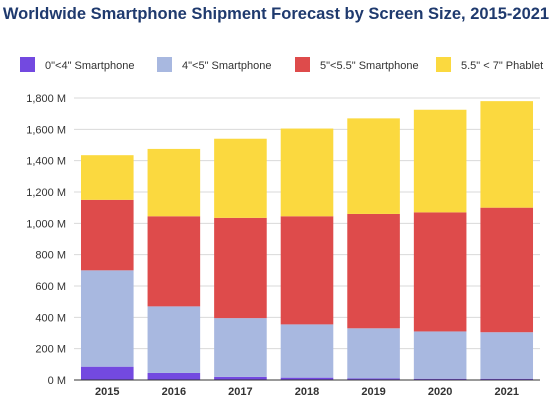  I want to click on y-tick-label: 1,000 M, so click(46, 224).